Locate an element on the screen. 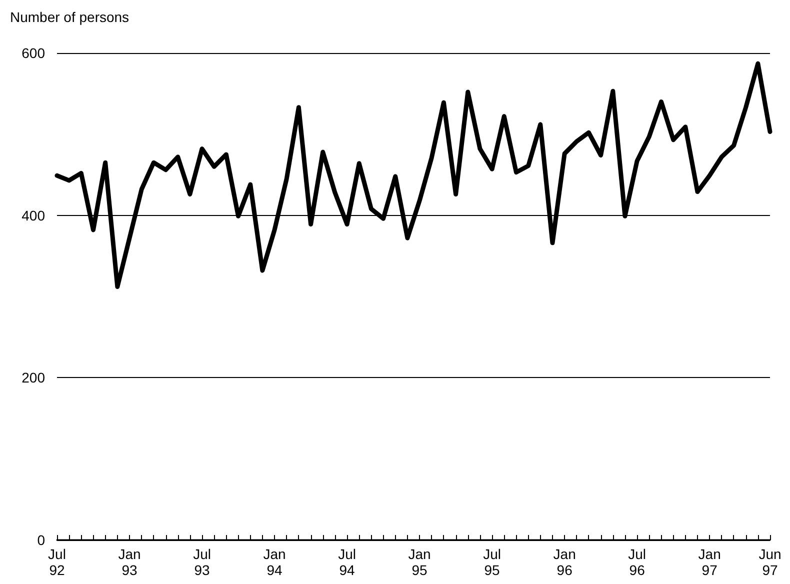 This screenshot has width=790, height=584. y-tick-label: 400 is located at coordinates (34, 215).